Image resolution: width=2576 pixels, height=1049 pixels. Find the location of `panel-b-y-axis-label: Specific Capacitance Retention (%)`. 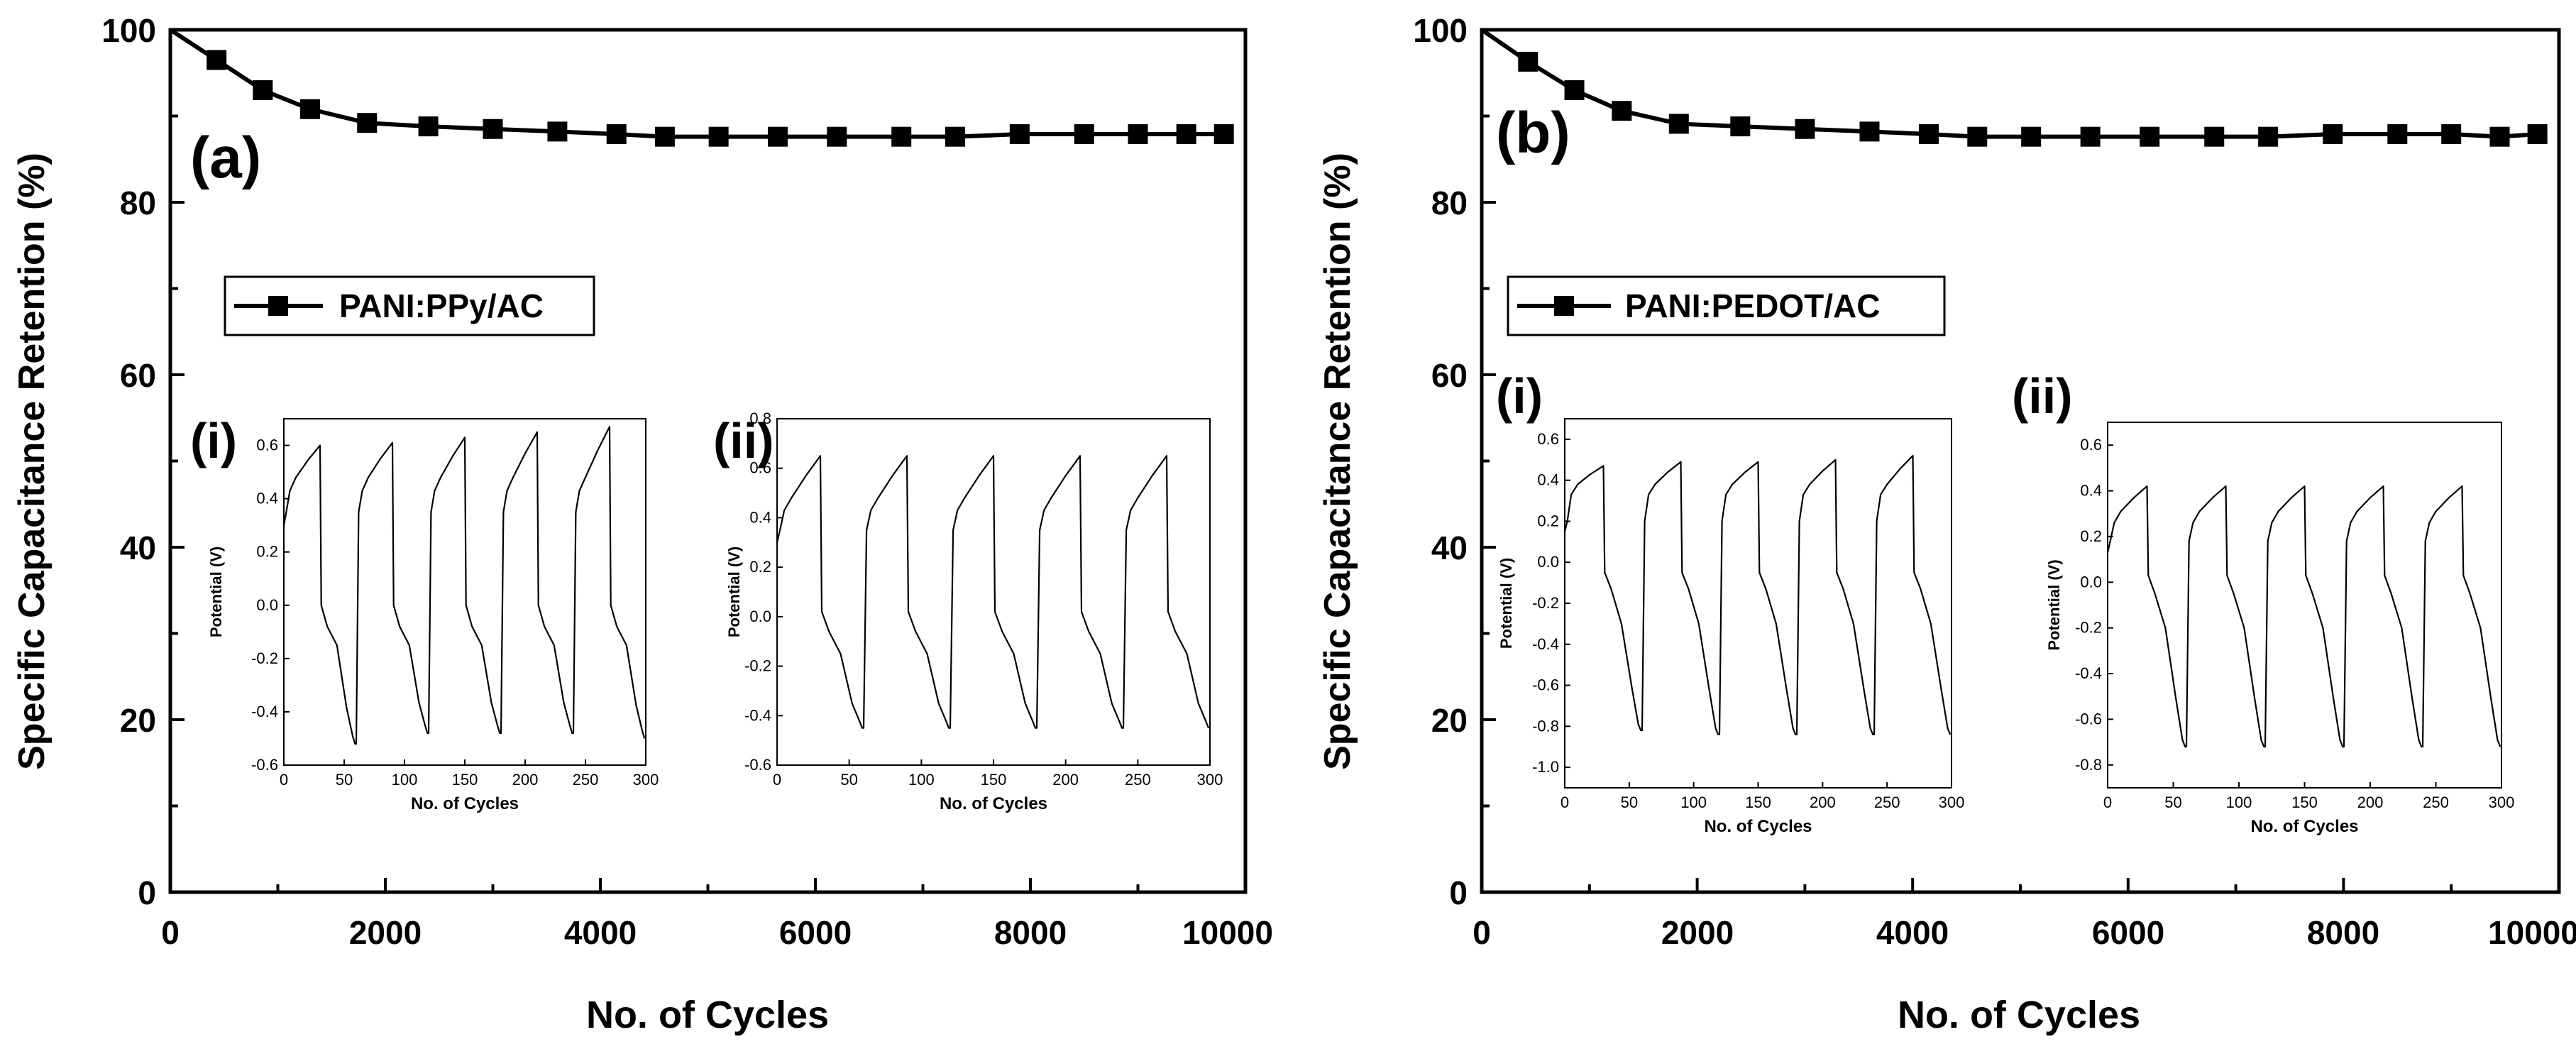

panel-b-y-axis-label: Specific Capacitance Retention (%) is located at coordinates (1337, 461).